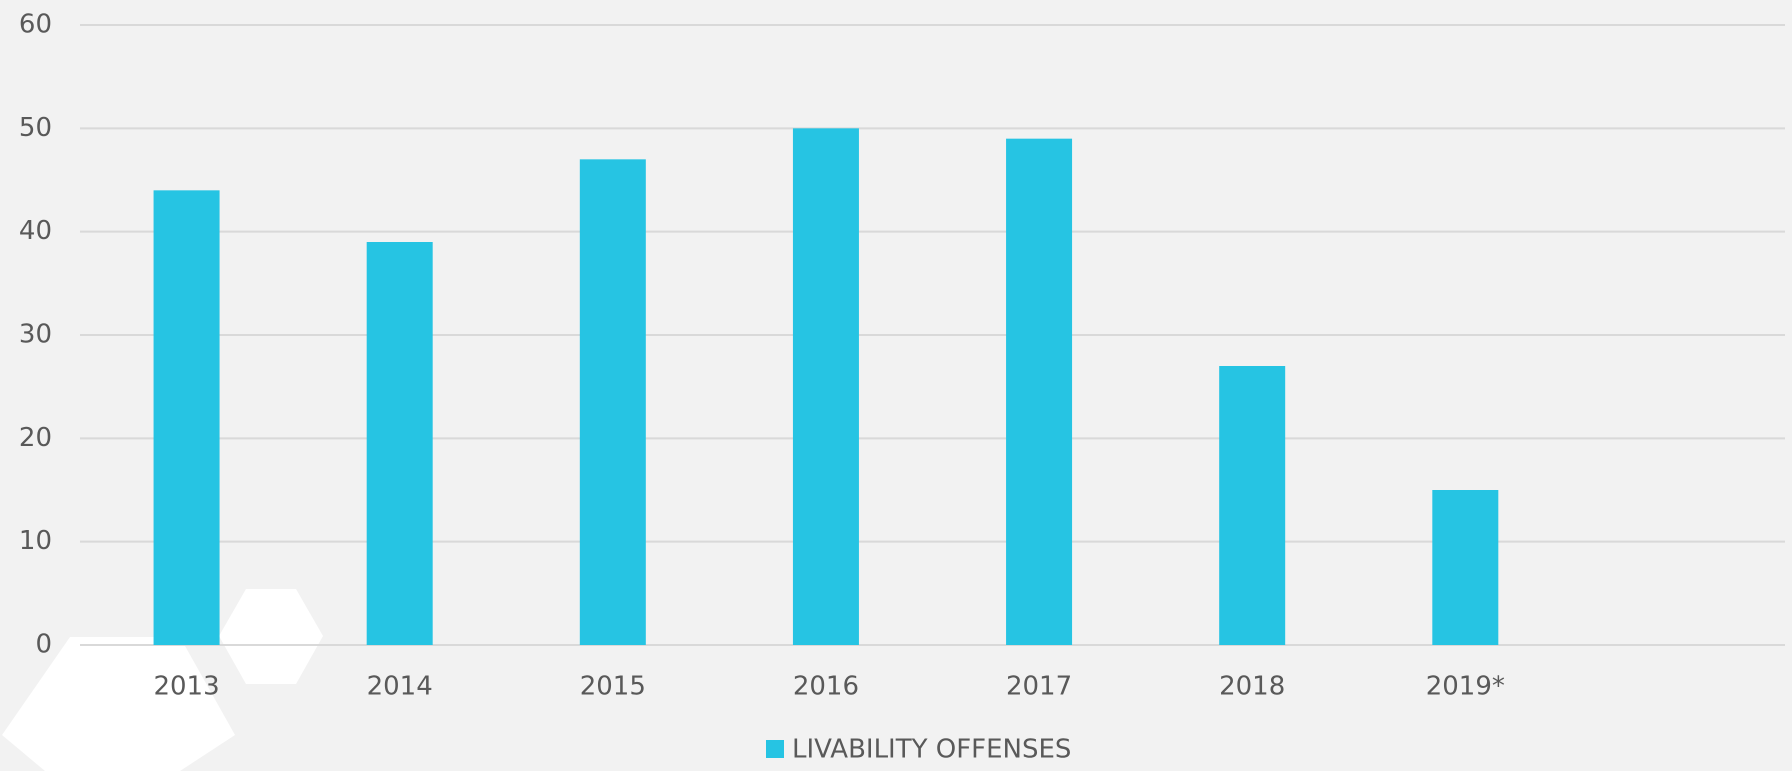  I want to click on x-tick-label: 2014, so click(400, 687).